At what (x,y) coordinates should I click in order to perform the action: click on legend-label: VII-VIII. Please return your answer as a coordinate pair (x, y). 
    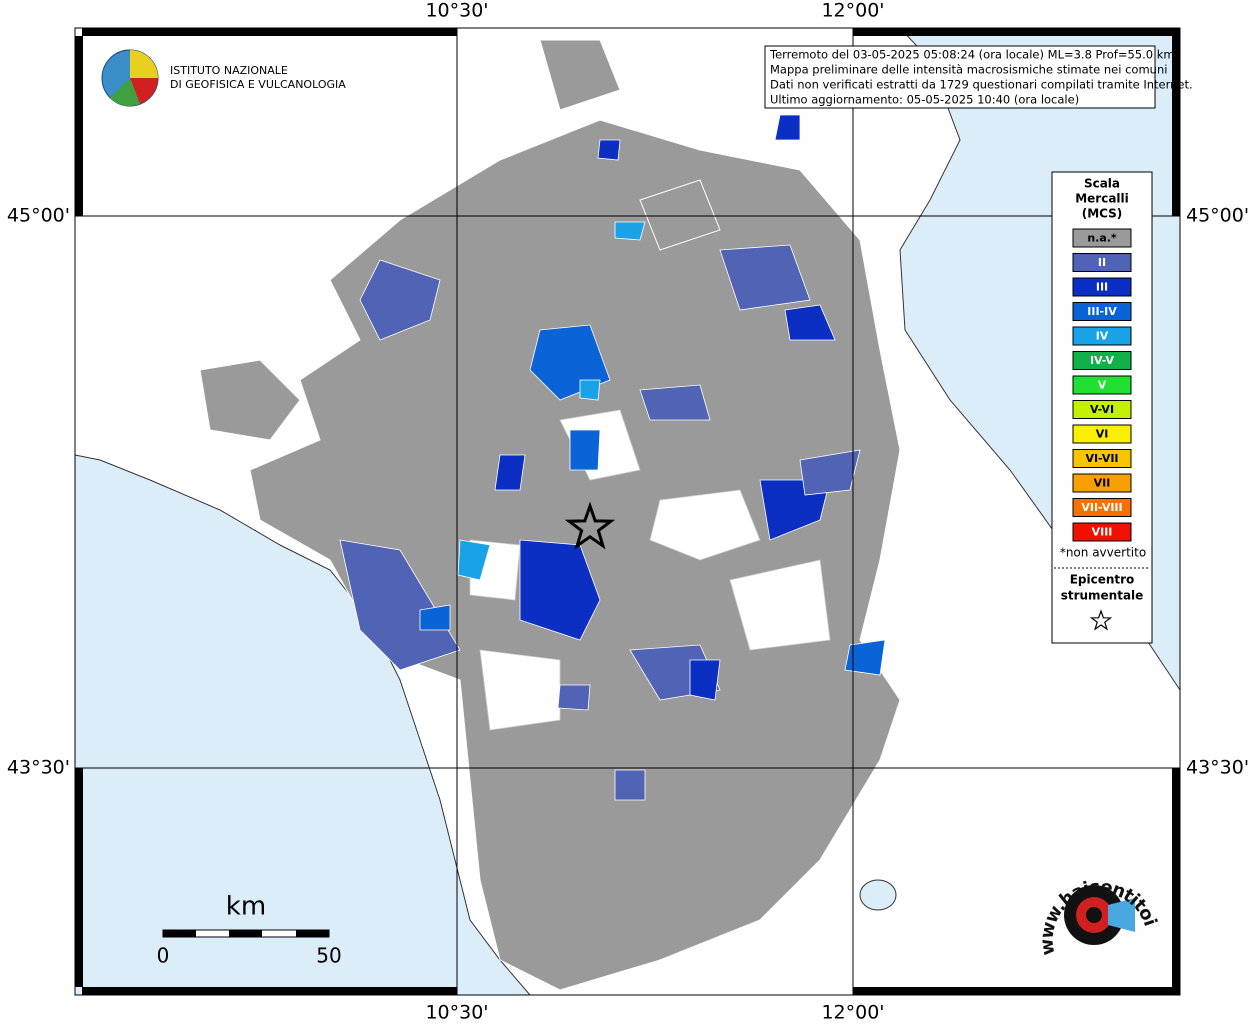
    Looking at the image, I should click on (1101, 507).